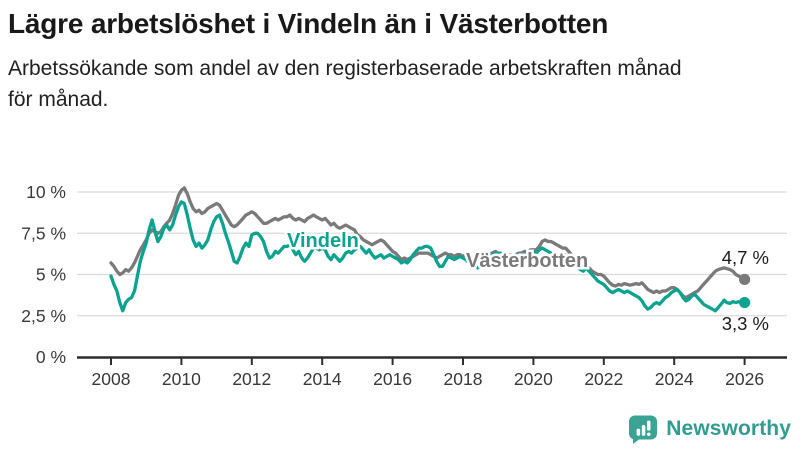 The height and width of the screenshot is (450, 800). What do you see at coordinates (251, 379) in the screenshot?
I see `x-tick-label: 2012` at bounding box center [251, 379].